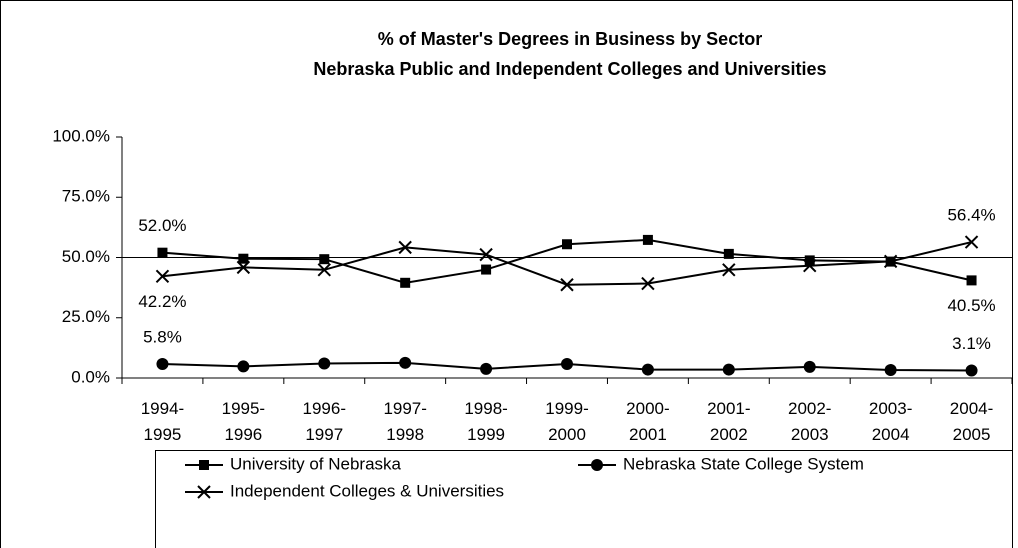  What do you see at coordinates (367, 490) in the screenshot?
I see `legend-label: Independent Colleges & Universities` at bounding box center [367, 490].